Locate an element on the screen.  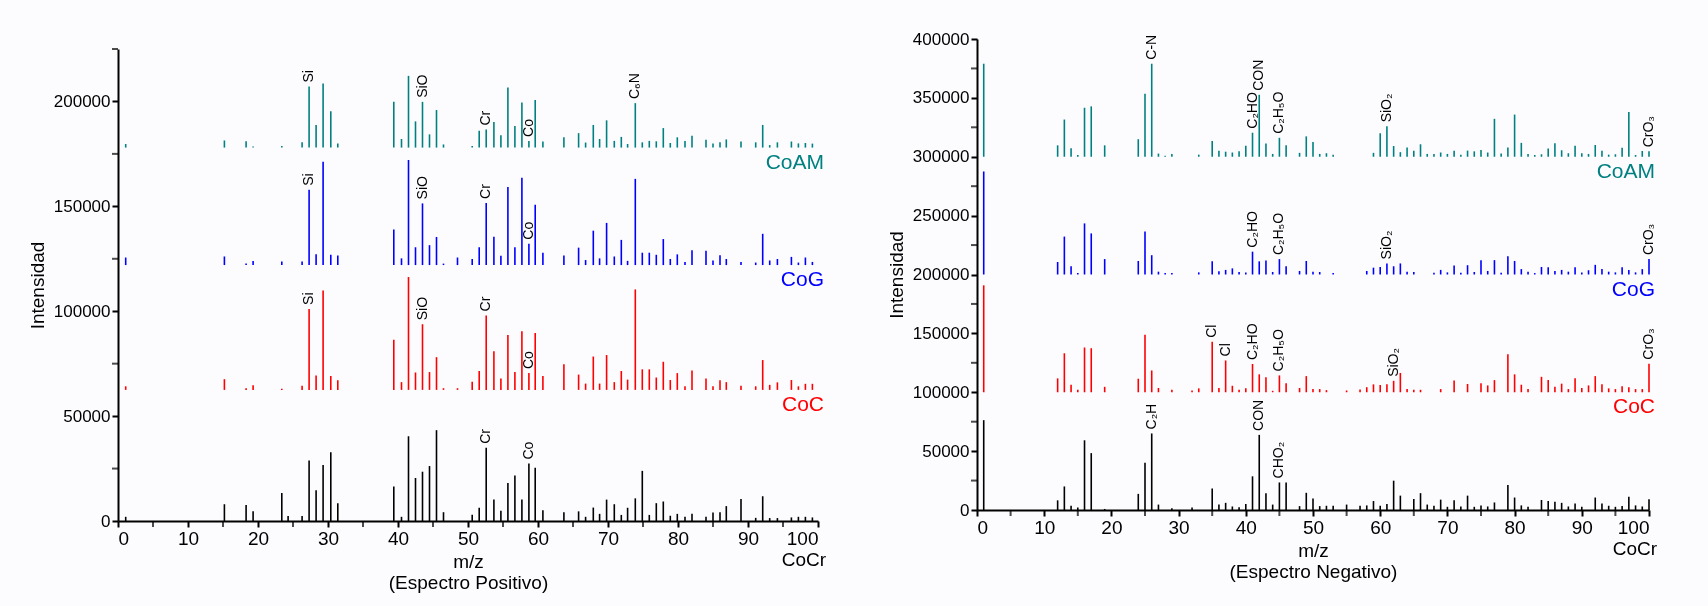
text: (Espectro Positivo) is located at coordinates (468, 582).